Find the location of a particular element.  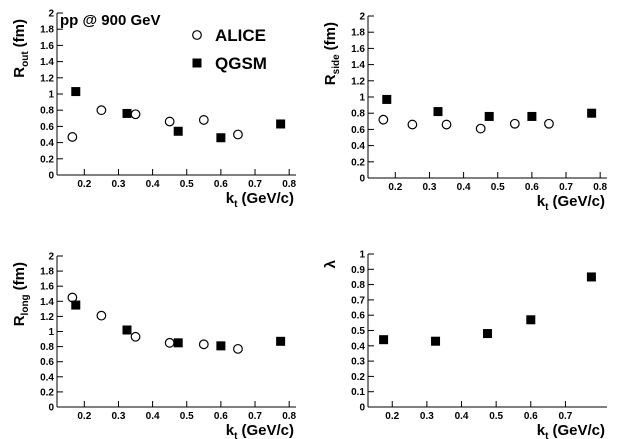

legend-label: ALICE is located at coordinates (240, 35).